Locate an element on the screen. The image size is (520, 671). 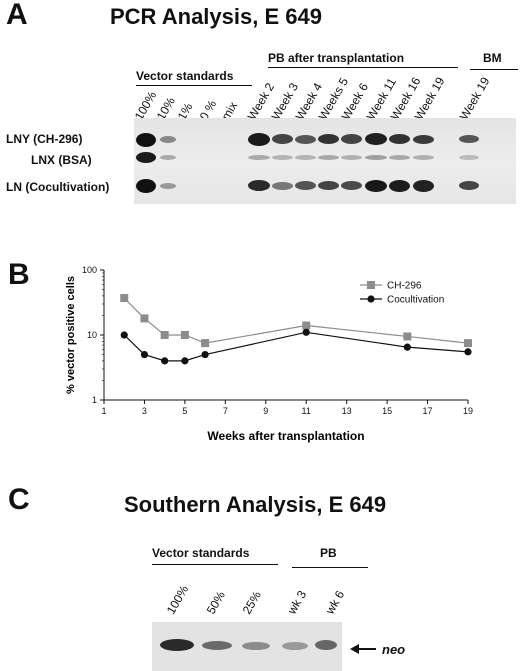
southern-blot is located at coordinates (247, 646).